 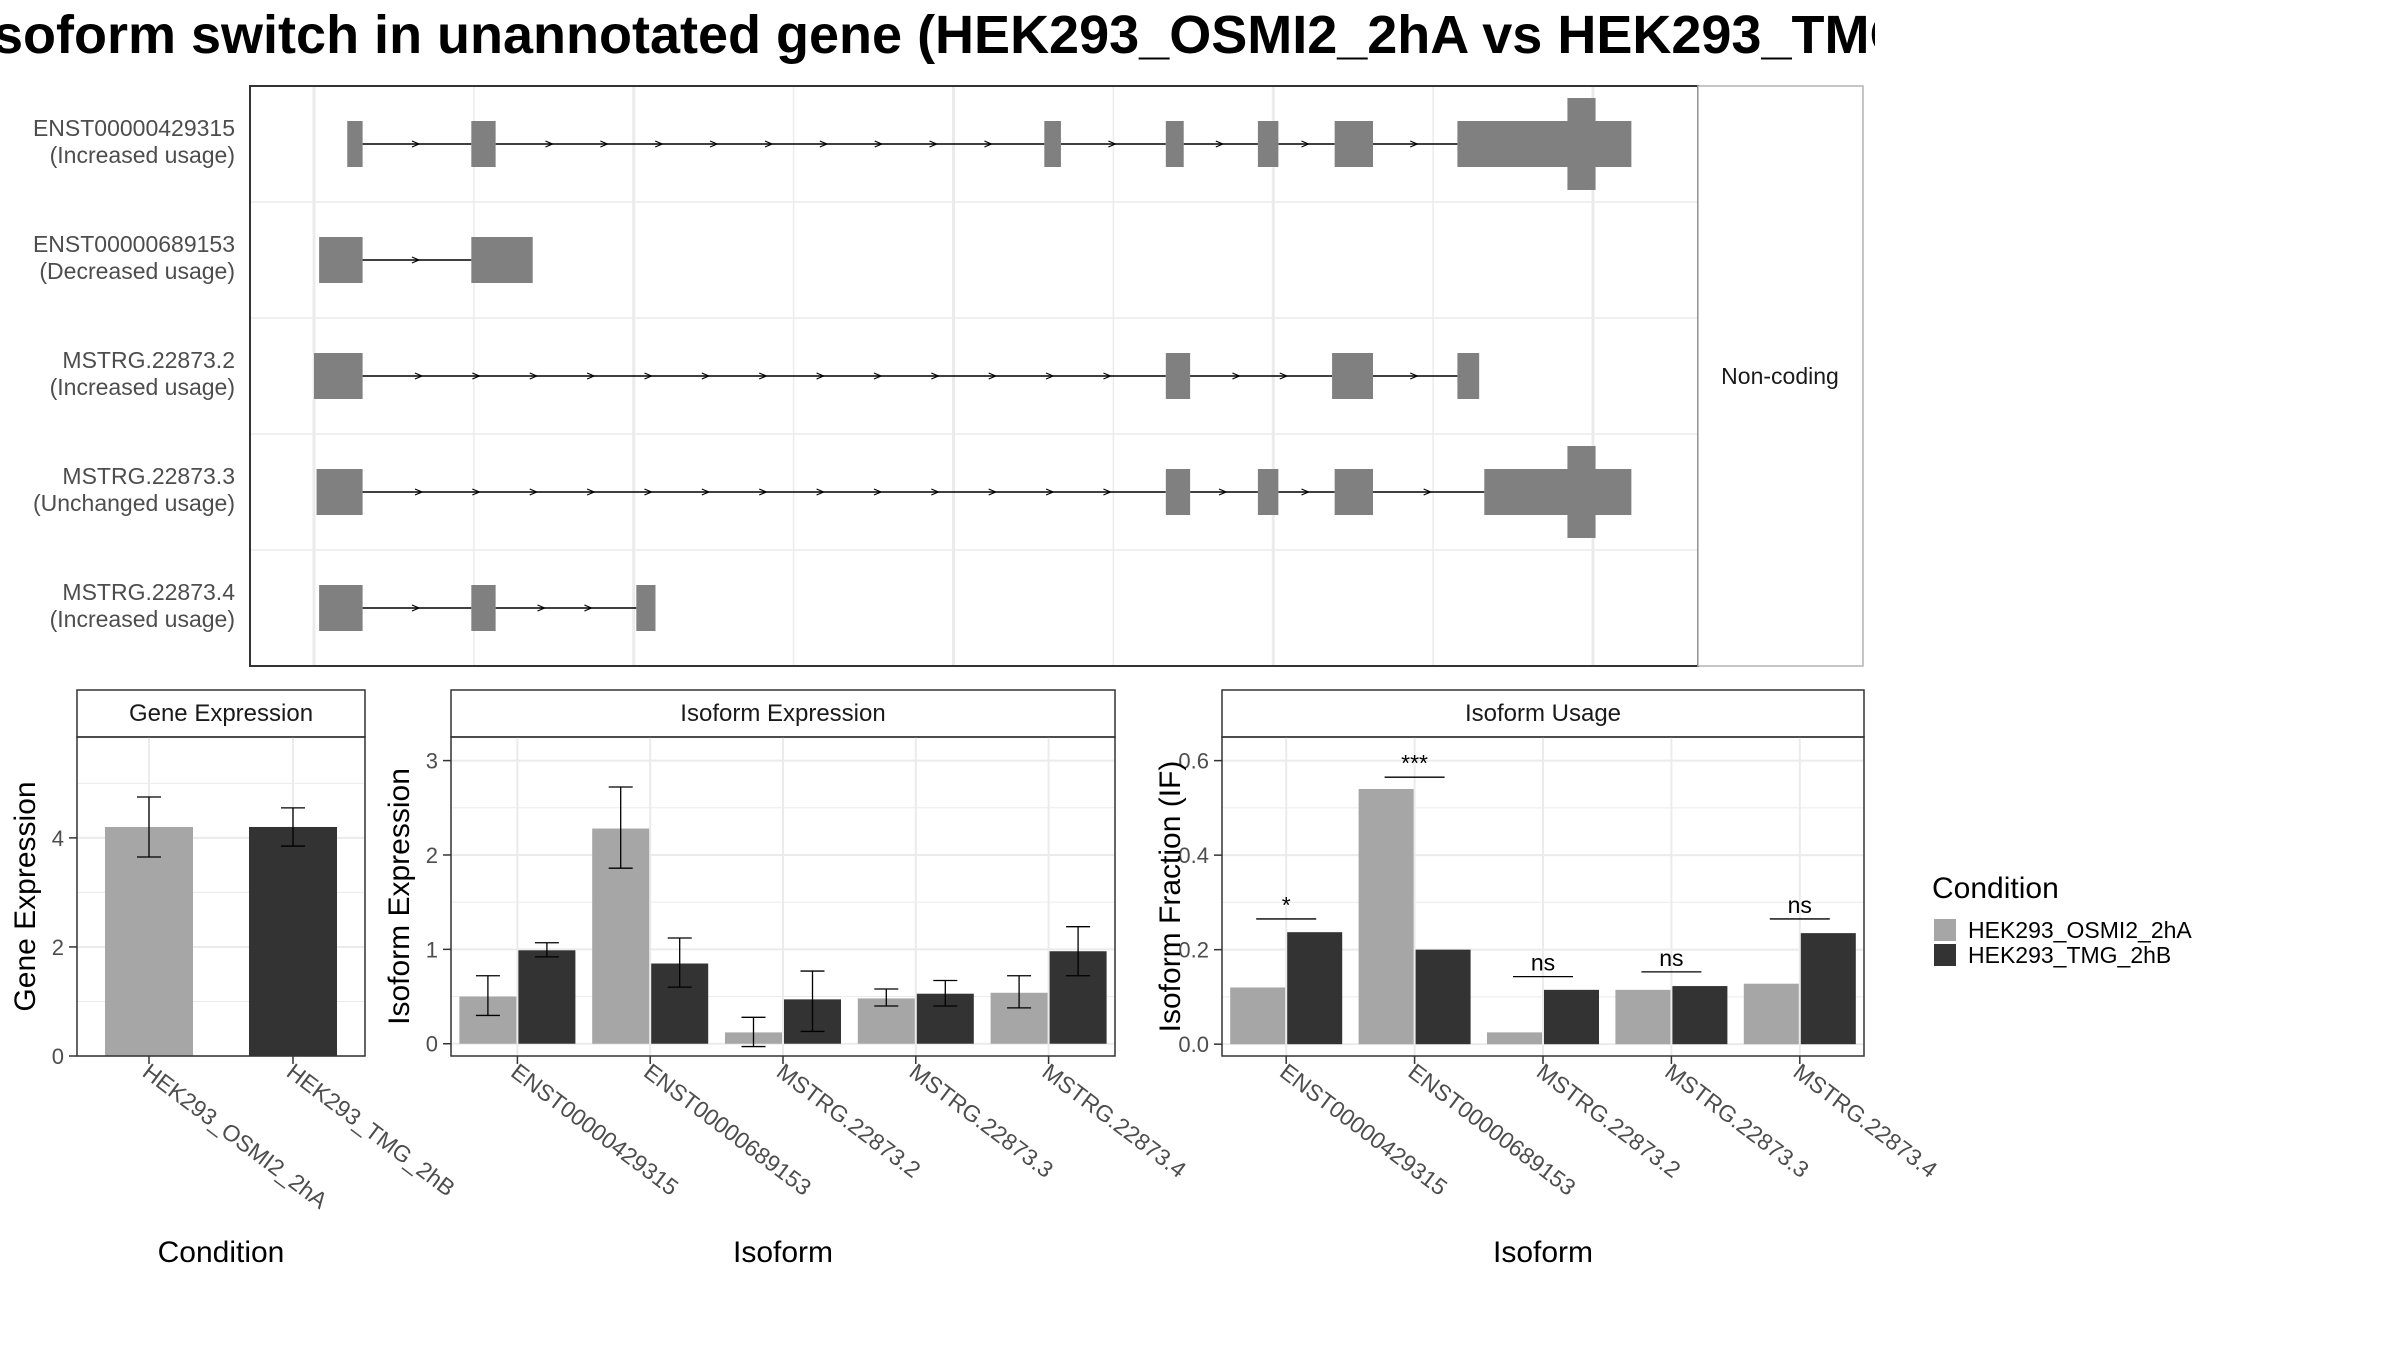 What do you see at coordinates (2069, 955) in the screenshot?
I see `legend-label: HEK293_TMG_2hB` at bounding box center [2069, 955].